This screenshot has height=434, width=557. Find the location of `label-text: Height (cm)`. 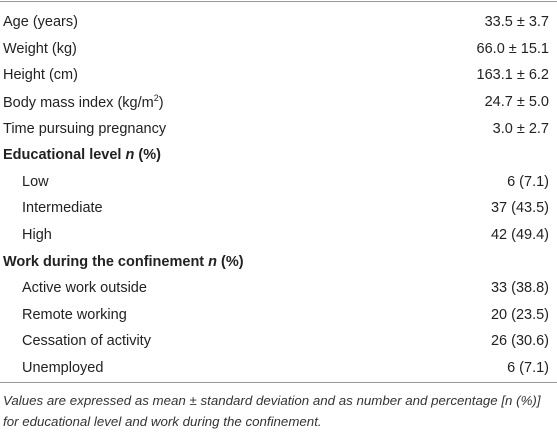

label-text: Height (cm) is located at coordinates (40, 75).